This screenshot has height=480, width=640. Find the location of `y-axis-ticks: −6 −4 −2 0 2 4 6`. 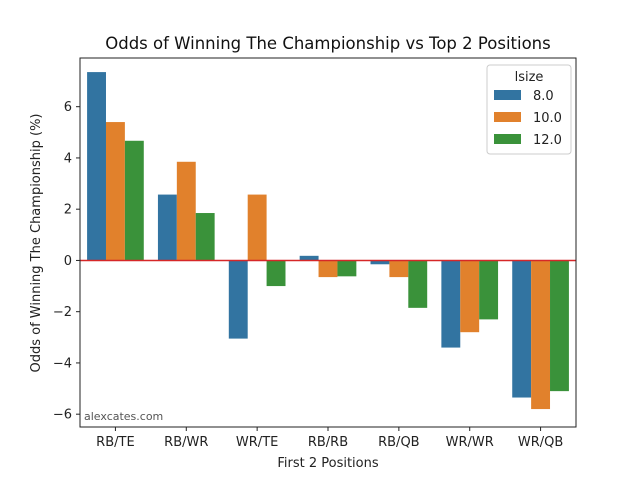

y-axis-ticks: −6 −4 −2 0 2 4 6 is located at coordinates (66, 261).